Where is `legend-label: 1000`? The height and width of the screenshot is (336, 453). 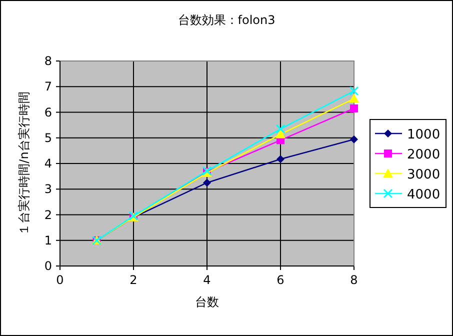
legend-label: 1000 is located at coordinates (423, 135).